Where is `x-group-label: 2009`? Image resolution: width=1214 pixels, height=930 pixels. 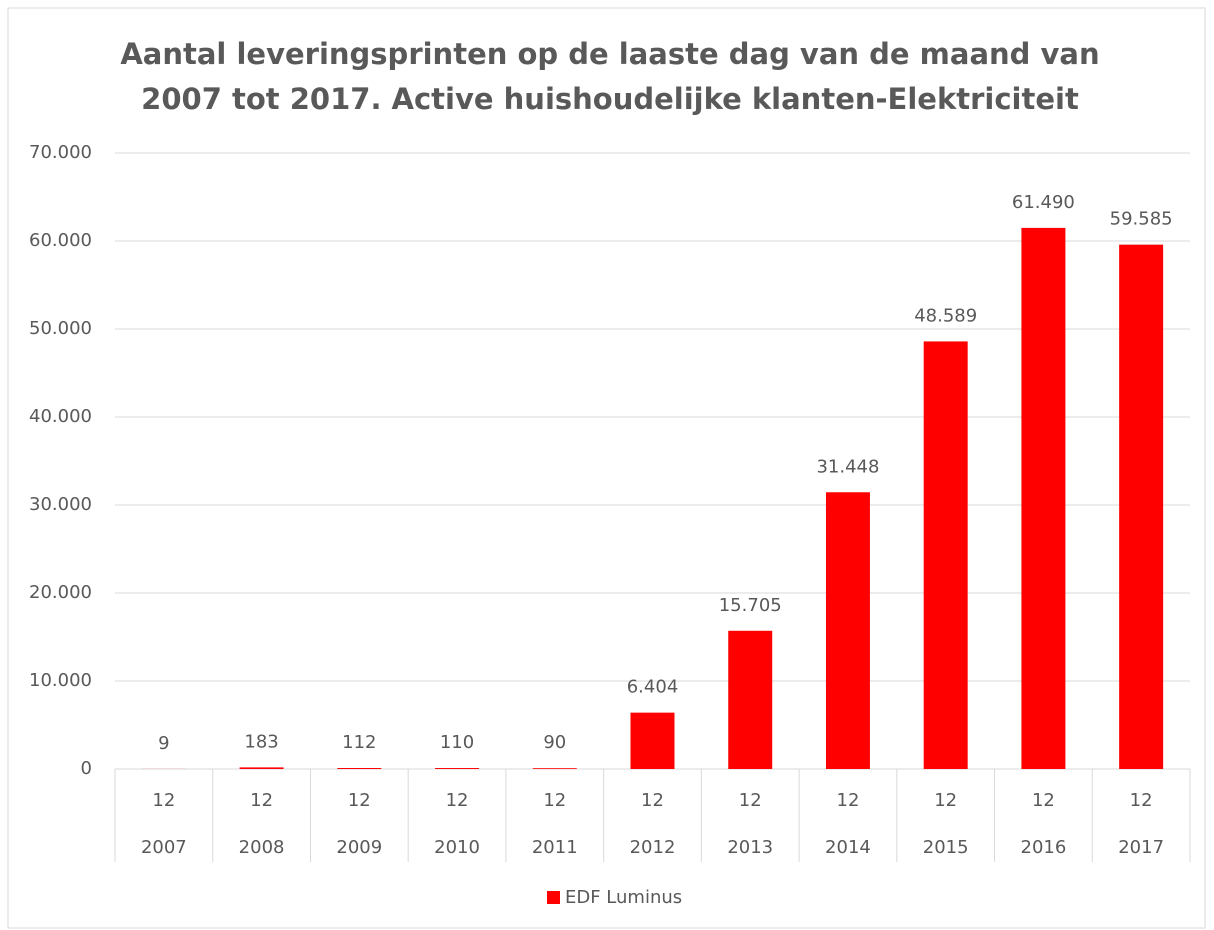 x-group-label: 2009 is located at coordinates (359, 847).